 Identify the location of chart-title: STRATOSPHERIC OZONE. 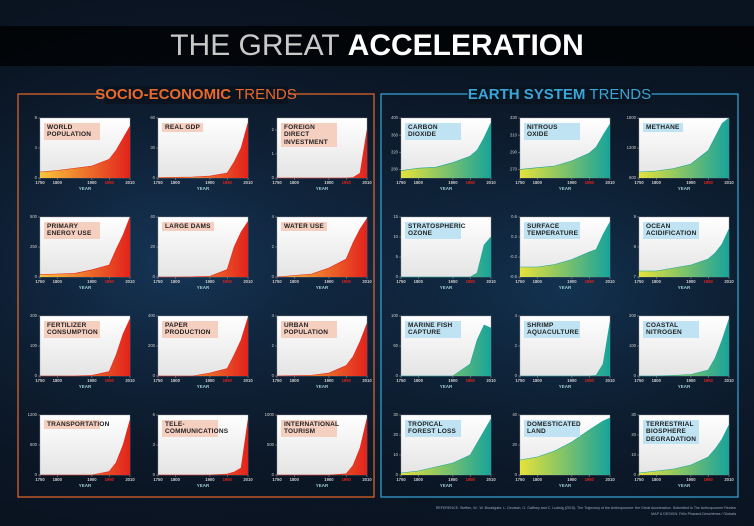
(435, 230).